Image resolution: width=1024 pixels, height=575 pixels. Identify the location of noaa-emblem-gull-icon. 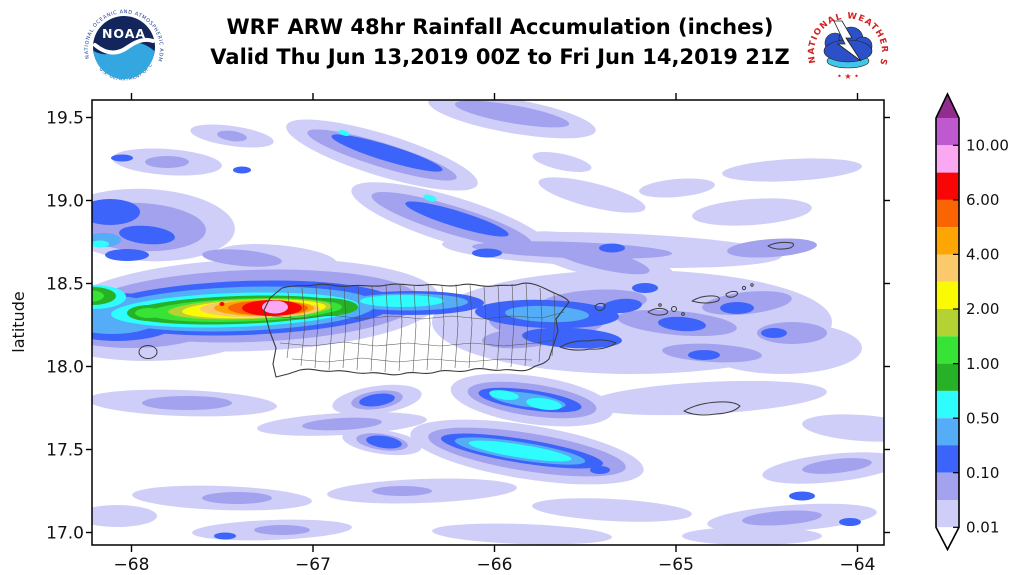
(124, 46).